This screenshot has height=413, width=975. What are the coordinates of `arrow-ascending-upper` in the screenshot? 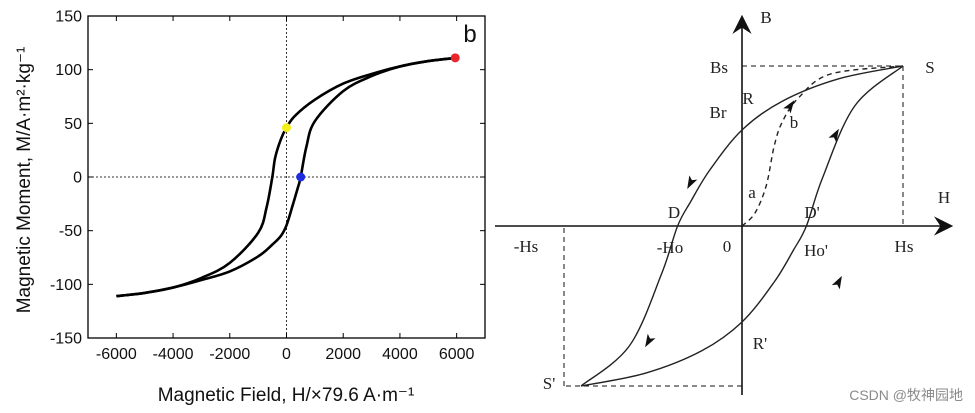 It's located at (833, 135).